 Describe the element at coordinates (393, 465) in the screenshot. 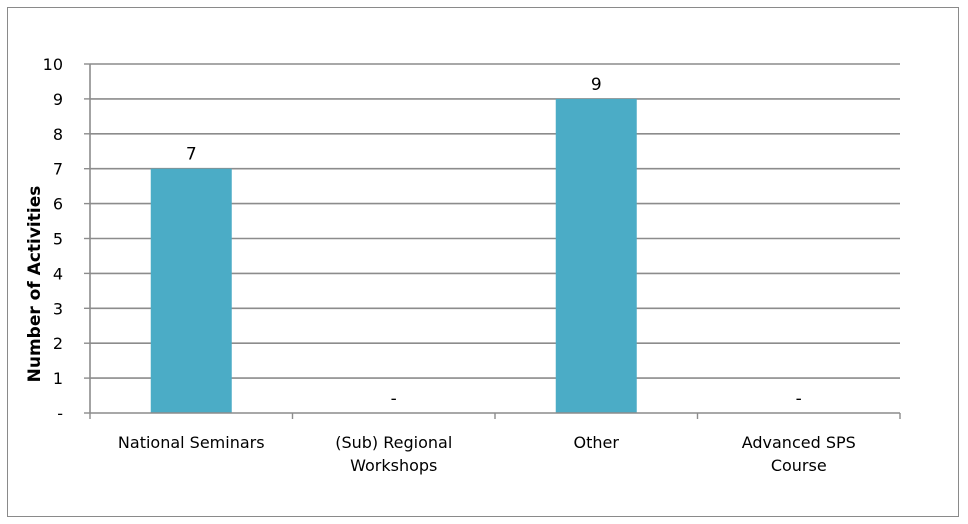

I see `x-category-label-line: Workshops` at that location.